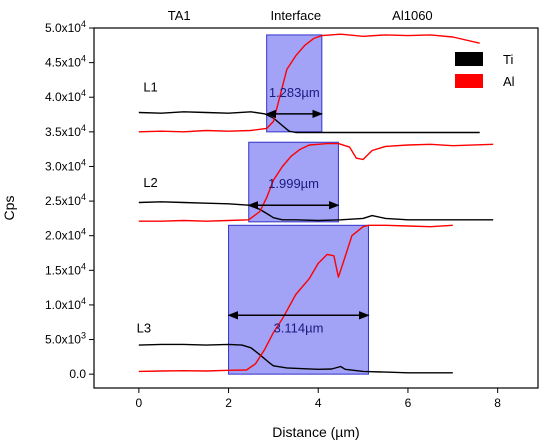 Image resolution: width=550 pixels, height=443 pixels. I want to click on legend-swatch-al, so click(469, 81).